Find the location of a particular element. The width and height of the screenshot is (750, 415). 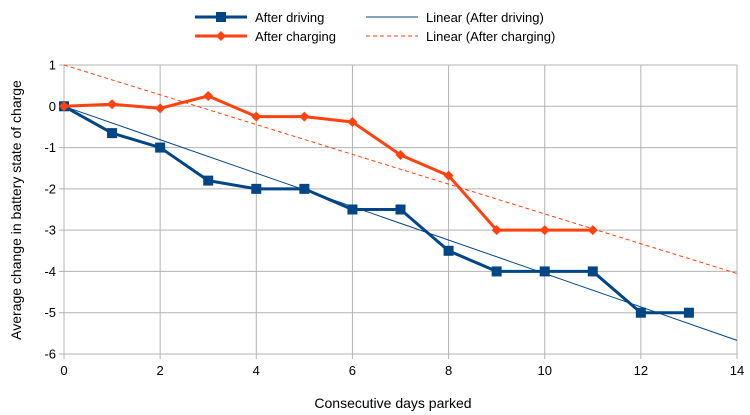

y-tick-label: 1 is located at coordinates (52, 65).